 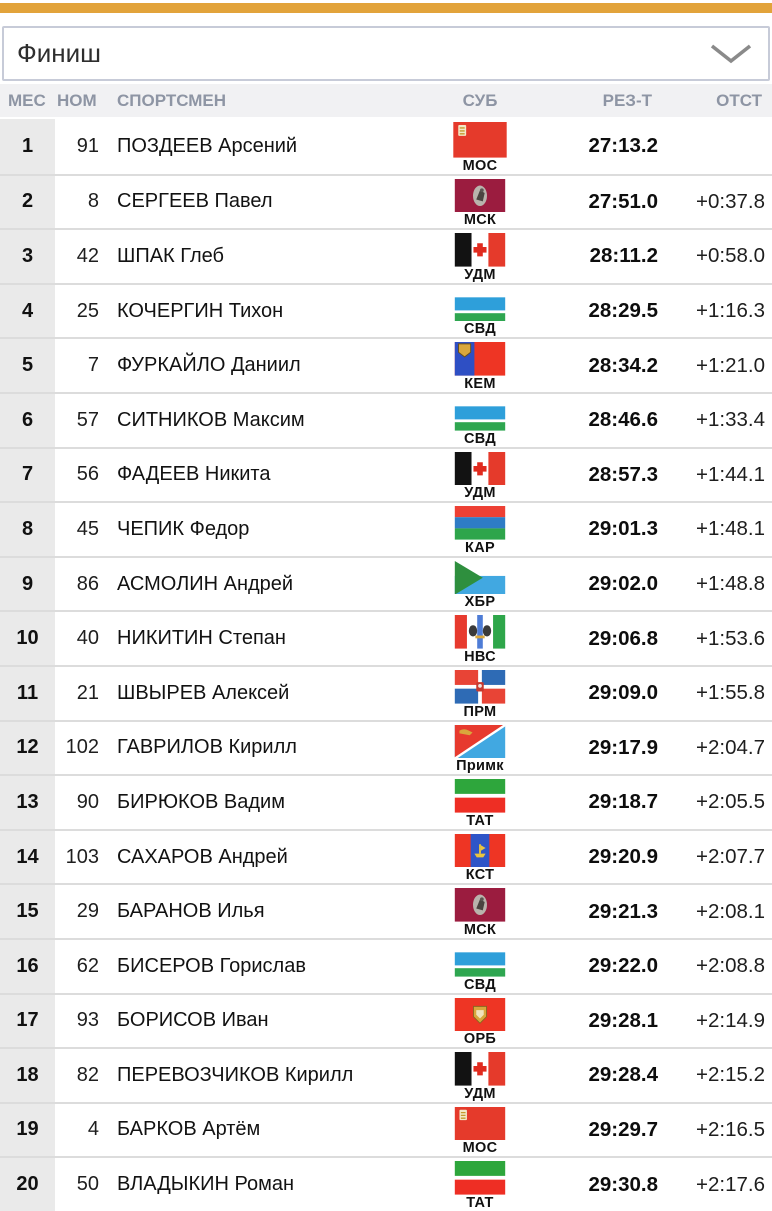 I want to click on region-code: НВС, so click(x=480, y=656).